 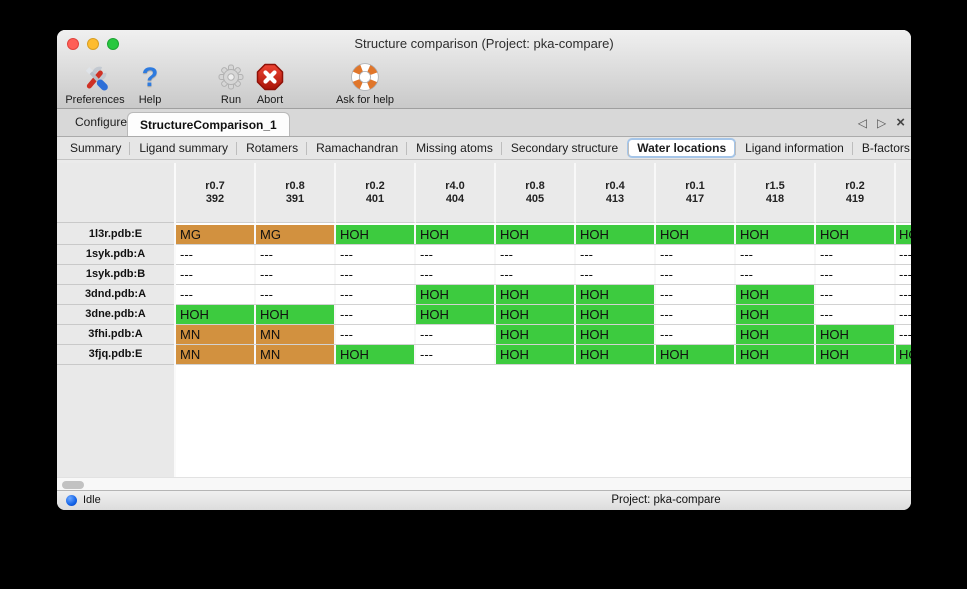 I want to click on column-header-419: r0.2 419, so click(x=856, y=193).